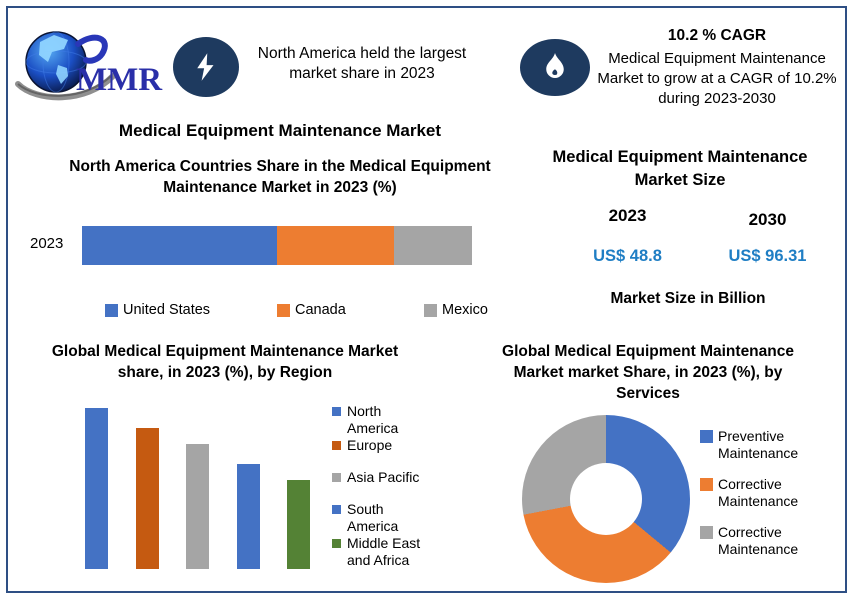  Describe the element at coordinates (167, 310) in the screenshot. I see `legend-label: United States` at that location.